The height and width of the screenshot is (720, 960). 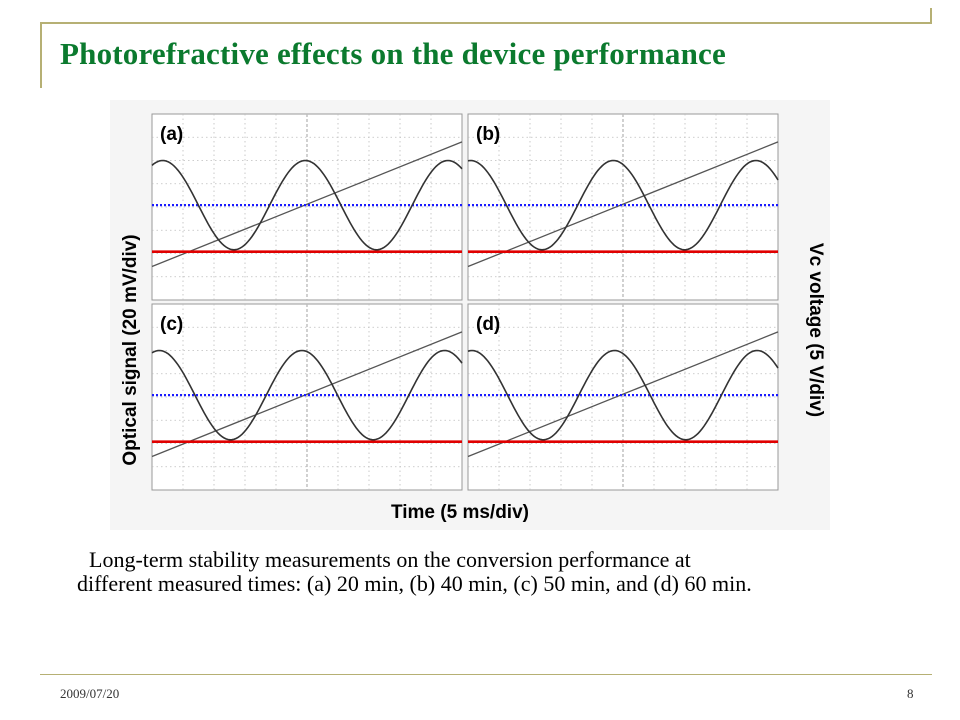 What do you see at coordinates (486, 674) in the screenshot?
I see `footer-divider` at bounding box center [486, 674].